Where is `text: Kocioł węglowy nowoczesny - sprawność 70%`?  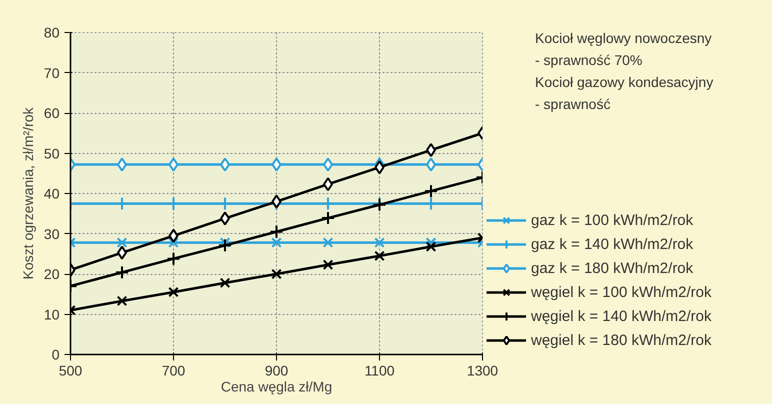
text: Kocioł węglowy nowoczesny - sprawność 70% is located at coordinates (623, 49).